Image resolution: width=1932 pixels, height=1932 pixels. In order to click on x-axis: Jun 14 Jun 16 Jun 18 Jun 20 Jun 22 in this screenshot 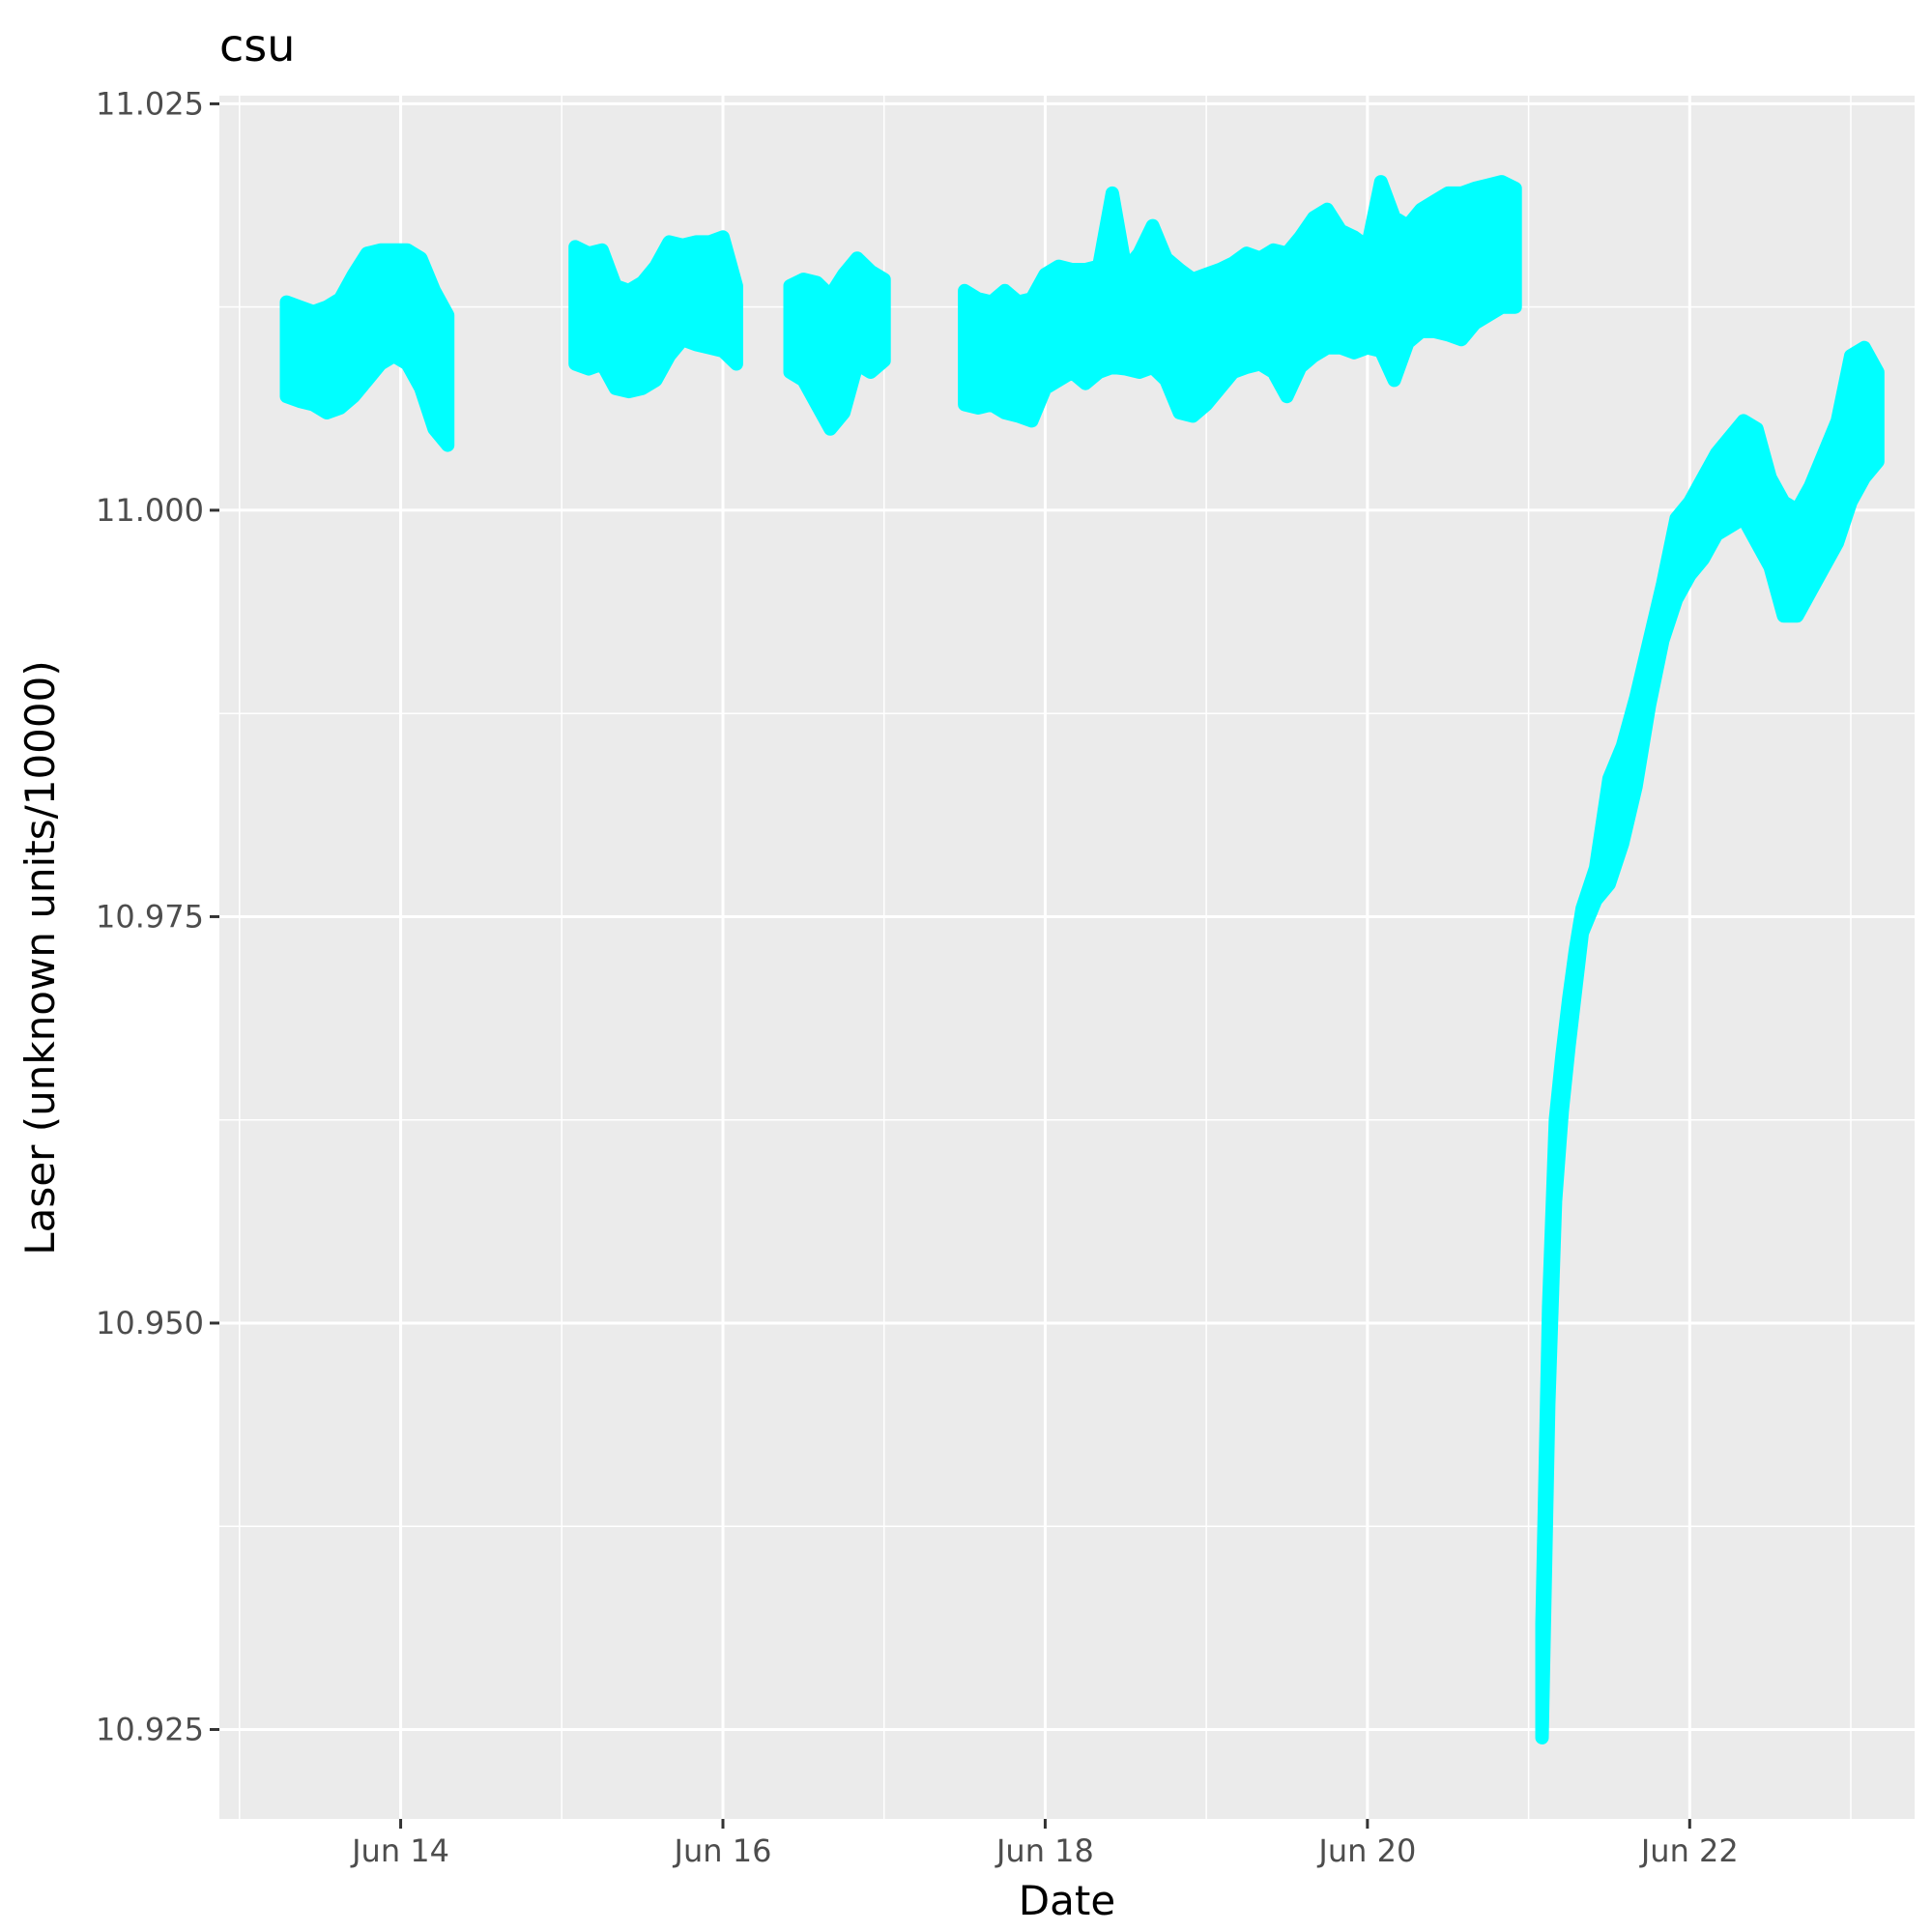, I will do `click(1044, 1844)`.